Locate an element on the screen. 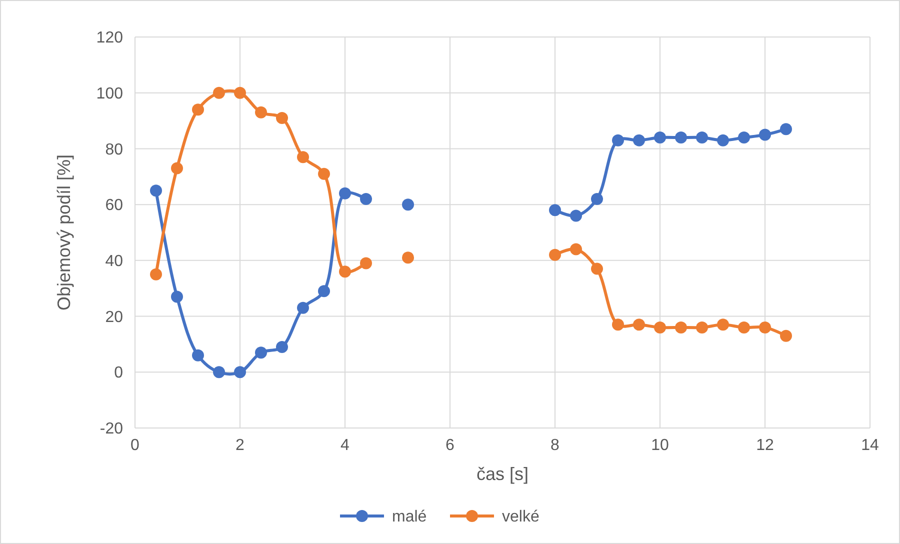 The image size is (900, 544). y-tick-label: 120 is located at coordinates (110, 38).